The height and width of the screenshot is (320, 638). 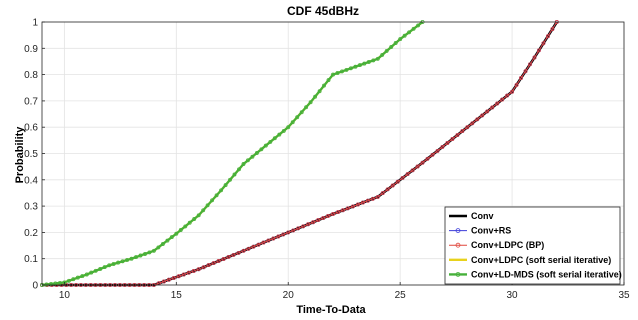 I want to click on legend-label: Conv+RS, so click(x=491, y=231).